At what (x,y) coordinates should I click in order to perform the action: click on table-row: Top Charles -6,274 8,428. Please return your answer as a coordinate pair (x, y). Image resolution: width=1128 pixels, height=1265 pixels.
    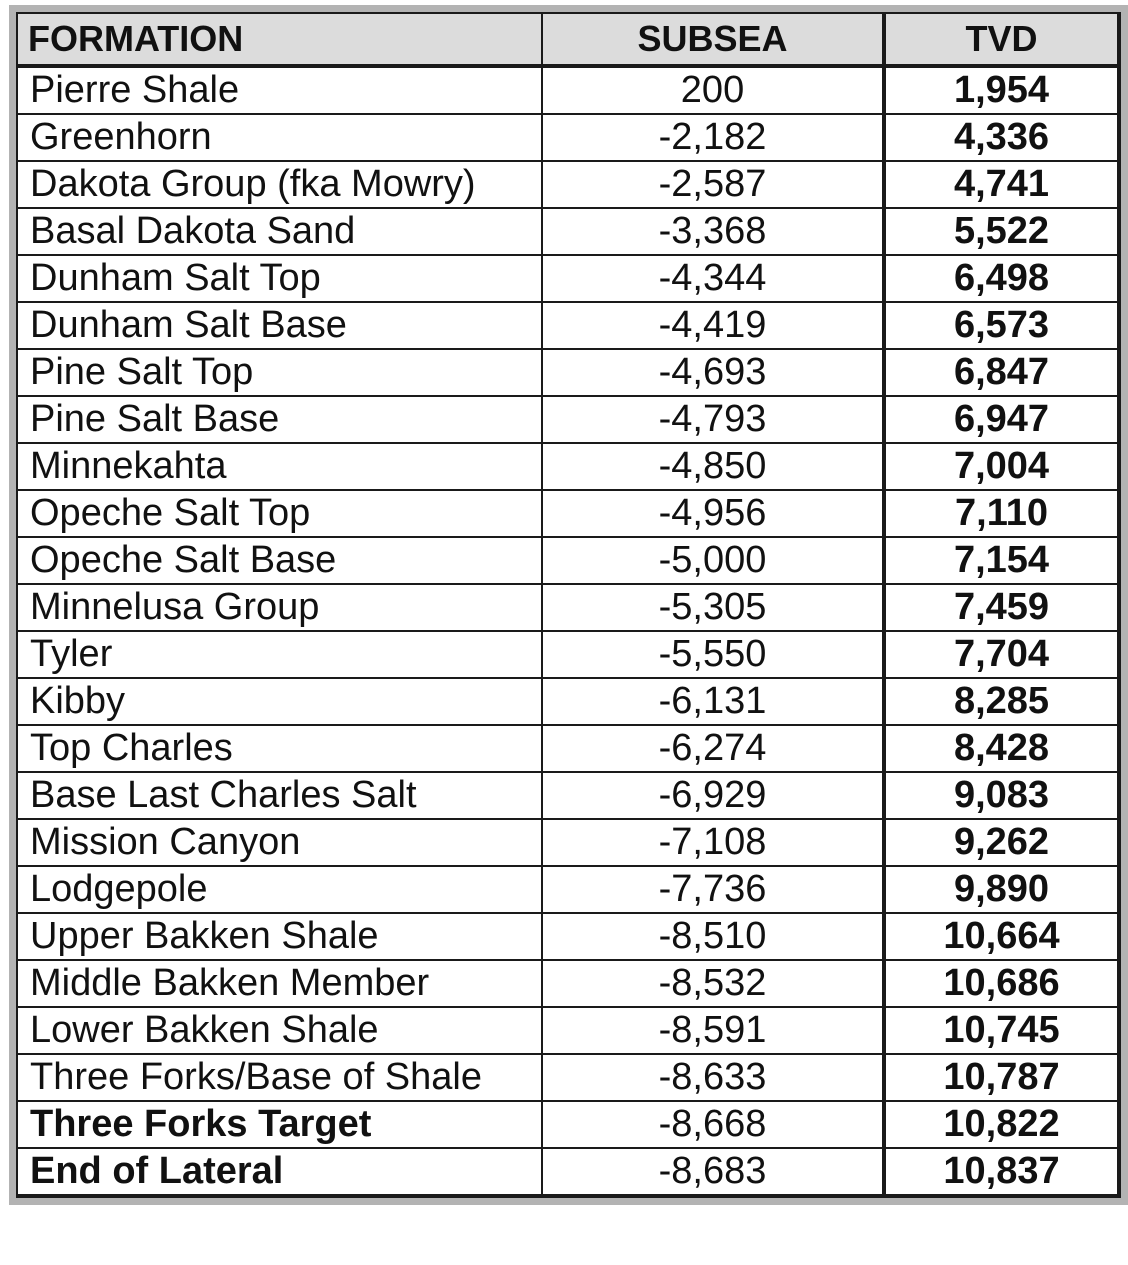
    Looking at the image, I should click on (568, 748).